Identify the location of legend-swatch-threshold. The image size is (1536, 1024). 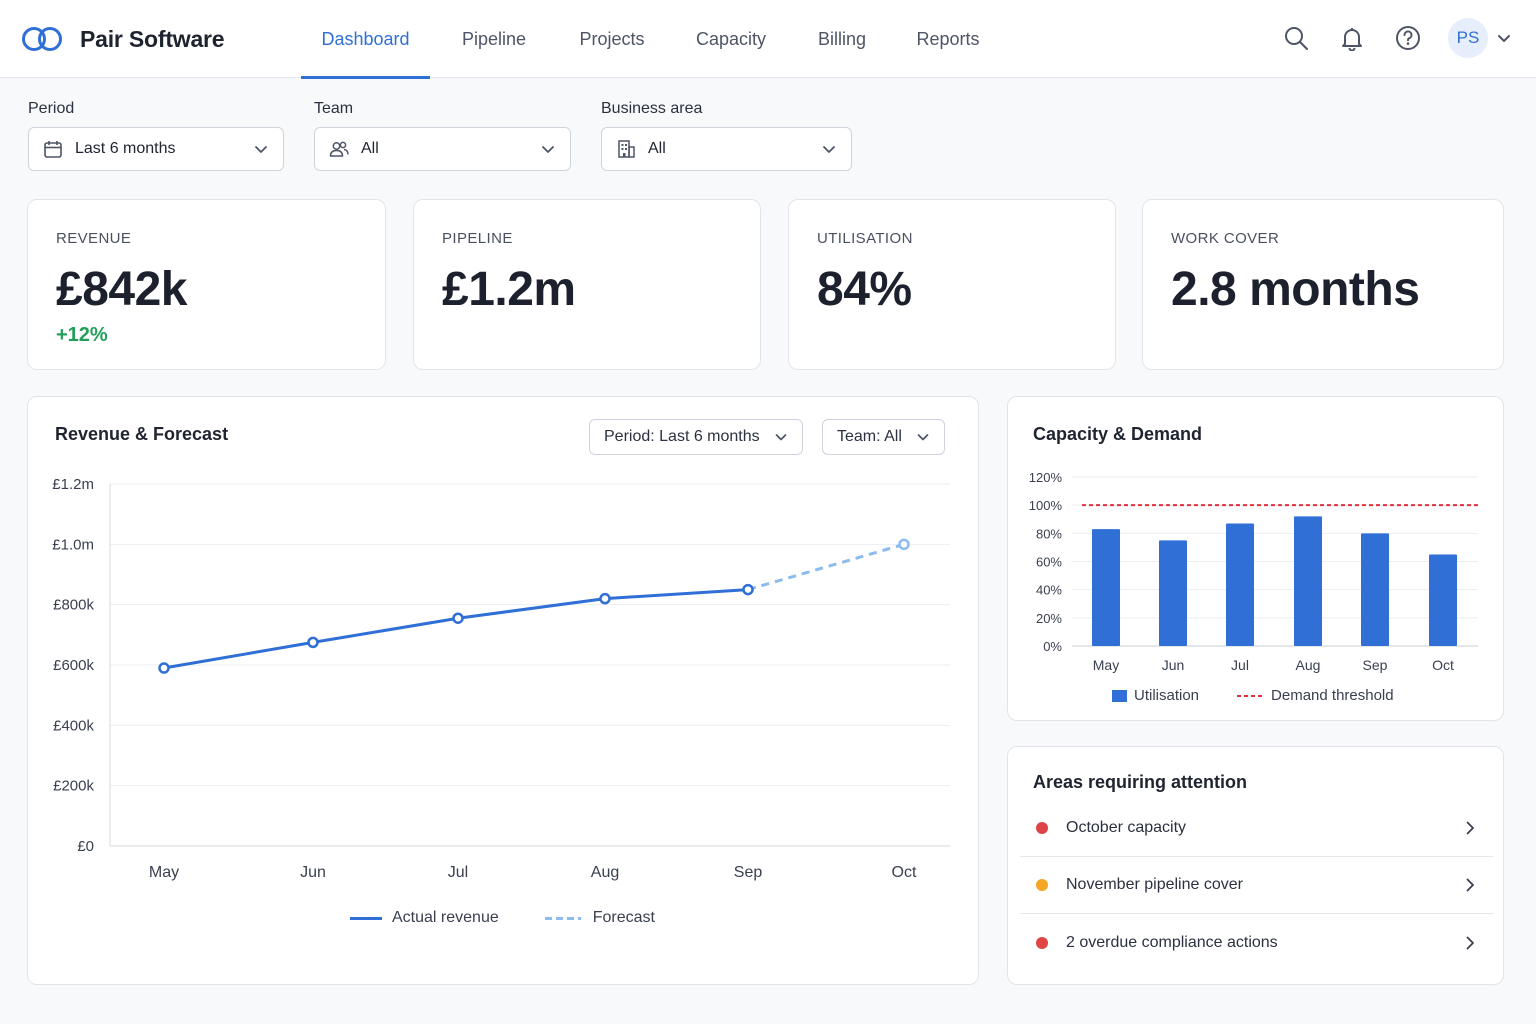
(1251, 695).